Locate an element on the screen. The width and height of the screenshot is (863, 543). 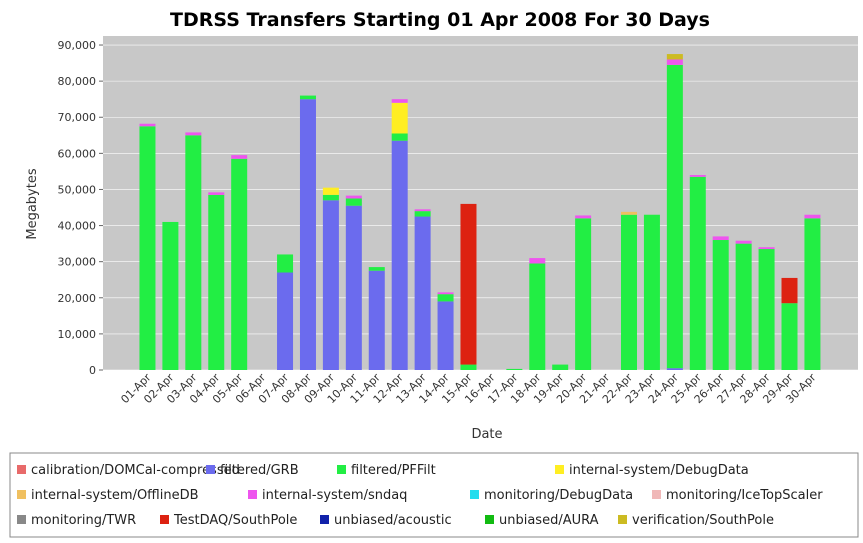
legend-label: internal-system/sndaq is located at coordinates (334, 495).